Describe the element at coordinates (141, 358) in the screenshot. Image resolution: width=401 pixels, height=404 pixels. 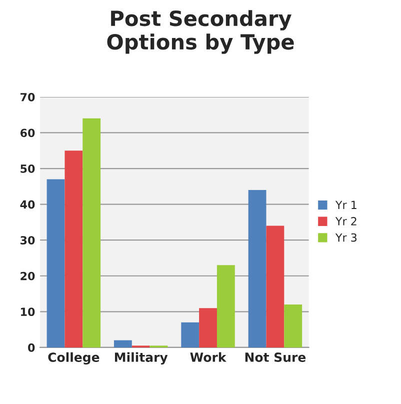
I see `x-tick-label: Military` at that location.